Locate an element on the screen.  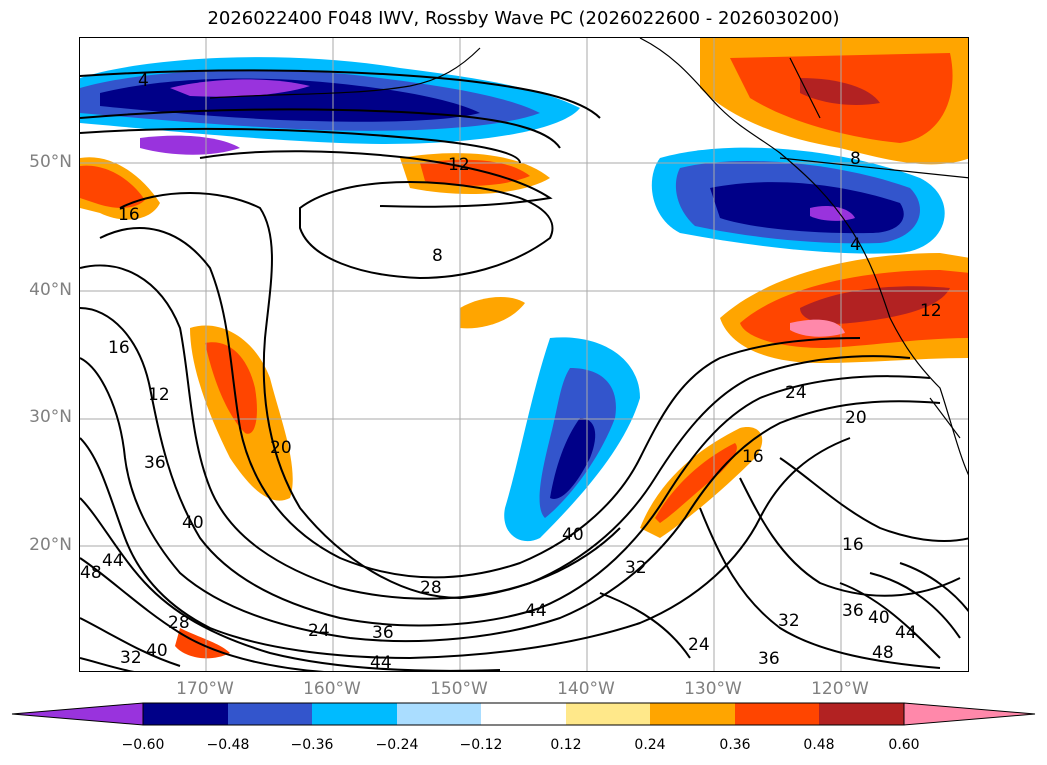
colorbar-tick: 0.36 is located at coordinates (735, 745).